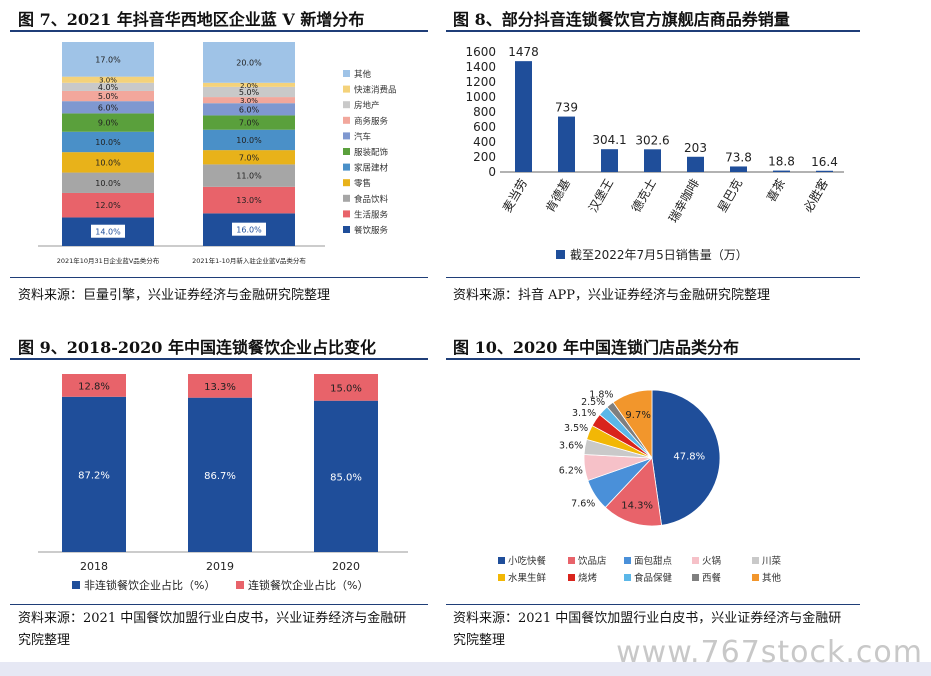  What do you see at coordinates (643, 195) in the screenshot?
I see `fig8-category-label-3: 德克士` at bounding box center [643, 195].